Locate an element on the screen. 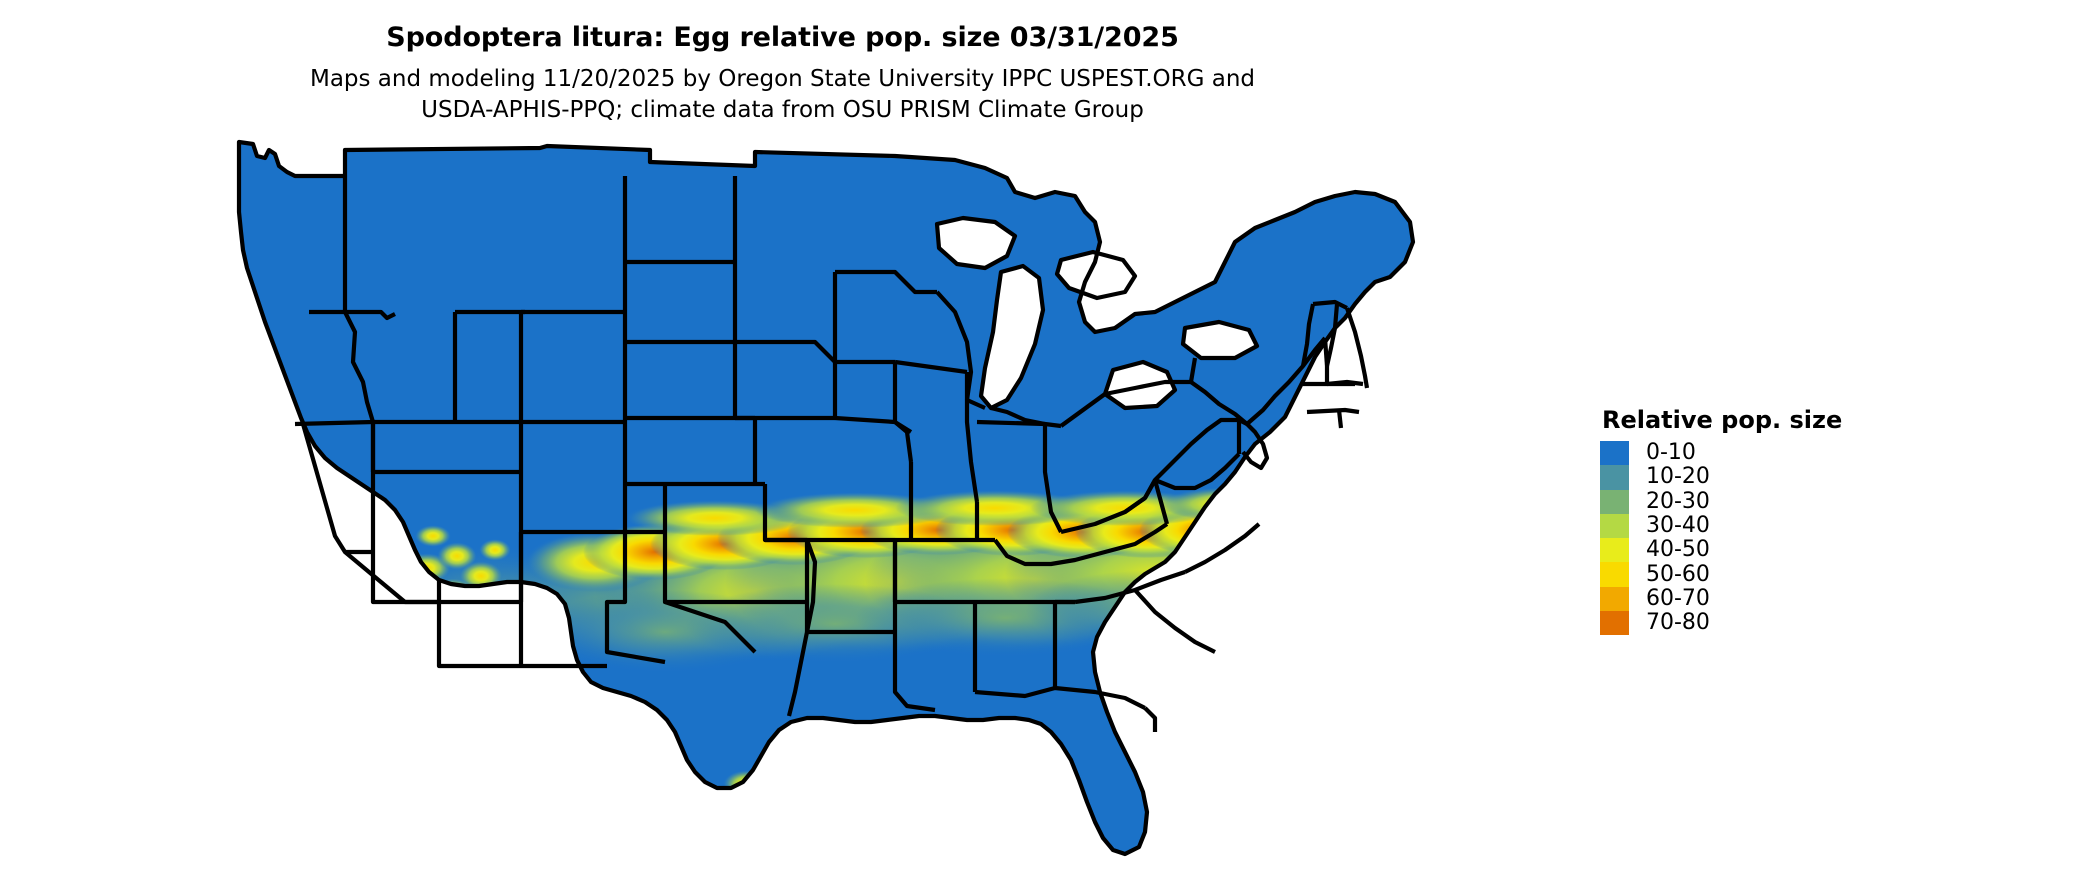  great-lakes is located at coordinates (1097, 313).